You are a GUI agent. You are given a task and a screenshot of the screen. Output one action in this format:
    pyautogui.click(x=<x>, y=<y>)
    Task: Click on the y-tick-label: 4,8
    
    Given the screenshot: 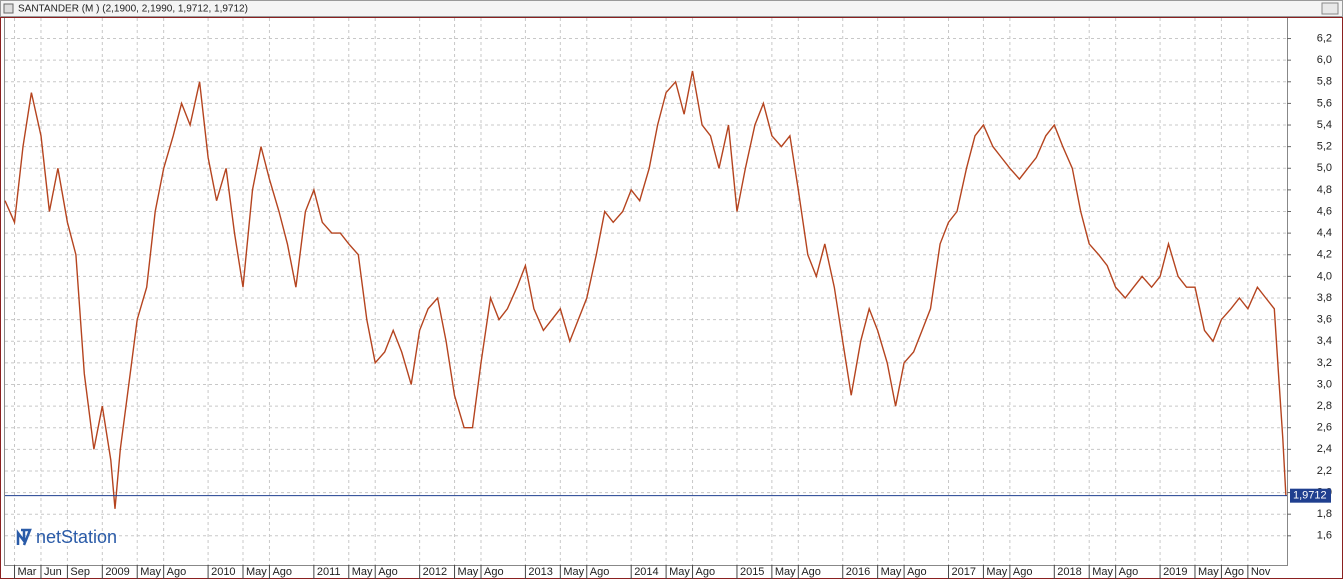 What is the action you would take?
    pyautogui.click(x=1324, y=190)
    